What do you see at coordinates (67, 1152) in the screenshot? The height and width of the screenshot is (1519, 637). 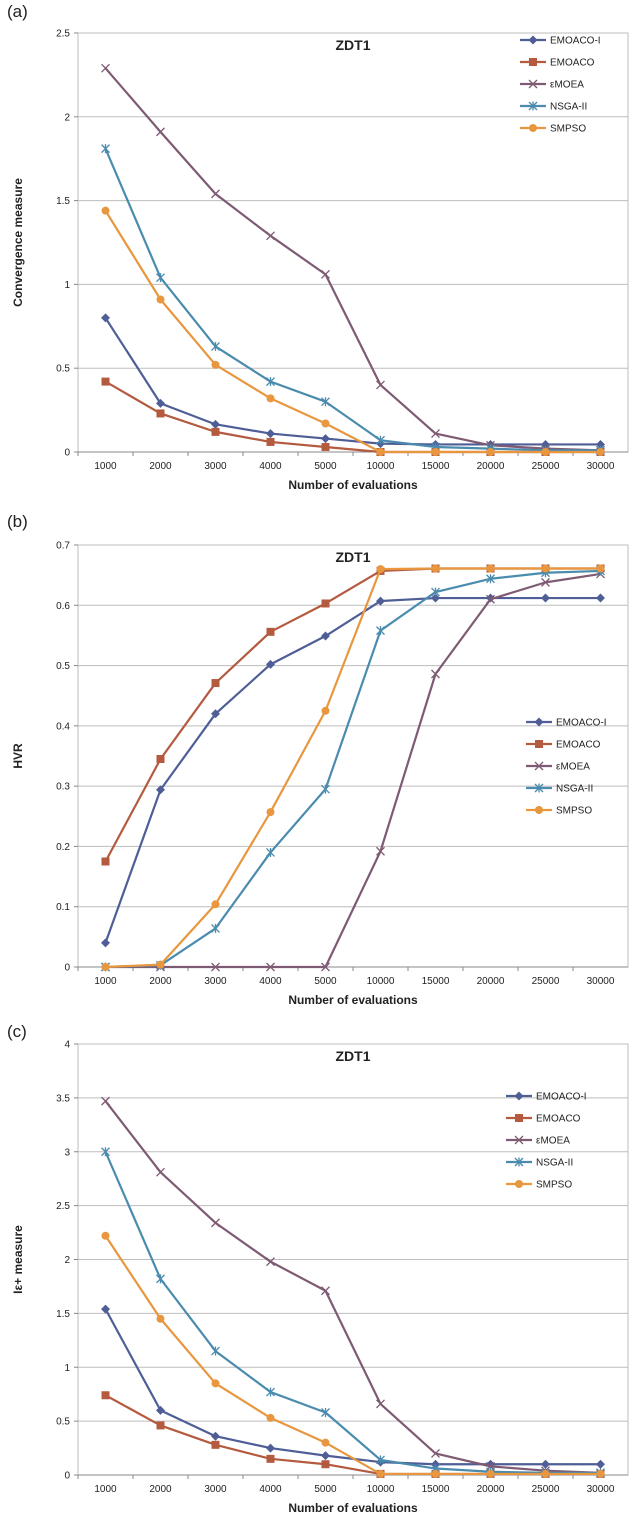 I see `y-tick-label: 3` at bounding box center [67, 1152].